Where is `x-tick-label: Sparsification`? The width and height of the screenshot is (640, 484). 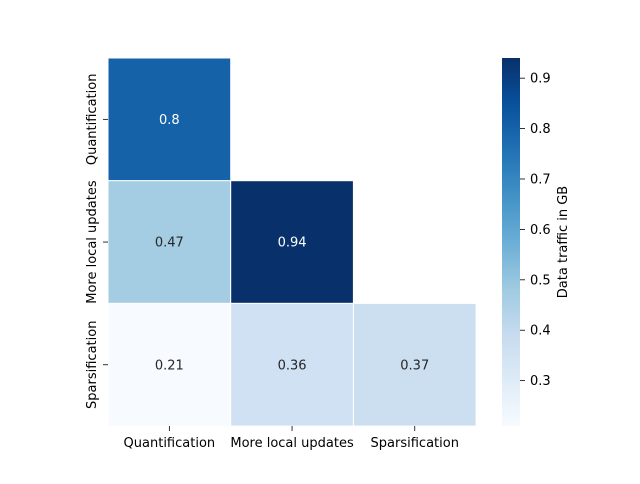
x-tick-label: Sparsification is located at coordinates (415, 443).